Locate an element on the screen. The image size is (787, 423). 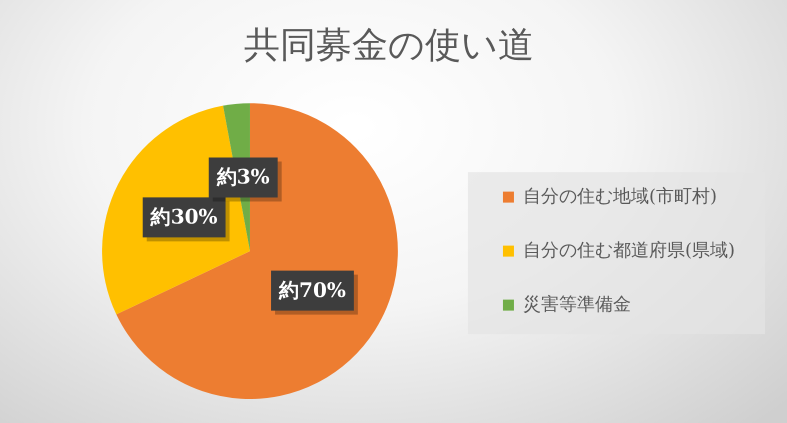
legend-label: 自分の住む地域(市町村) is located at coordinates (619, 196).